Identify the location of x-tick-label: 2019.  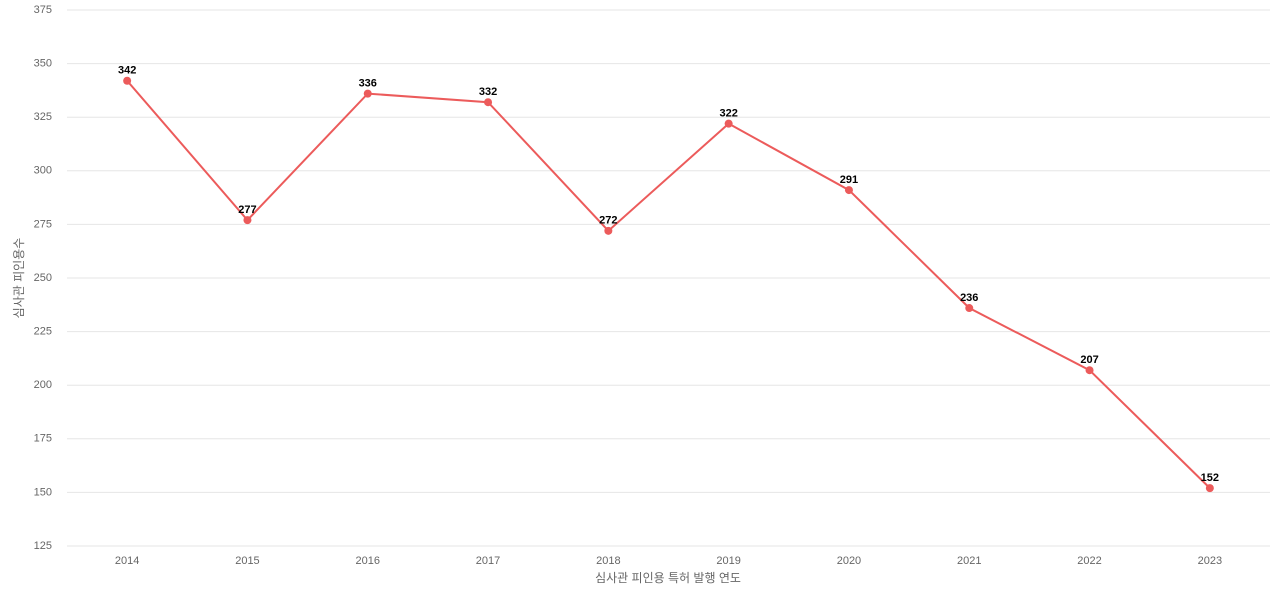
(728, 561).